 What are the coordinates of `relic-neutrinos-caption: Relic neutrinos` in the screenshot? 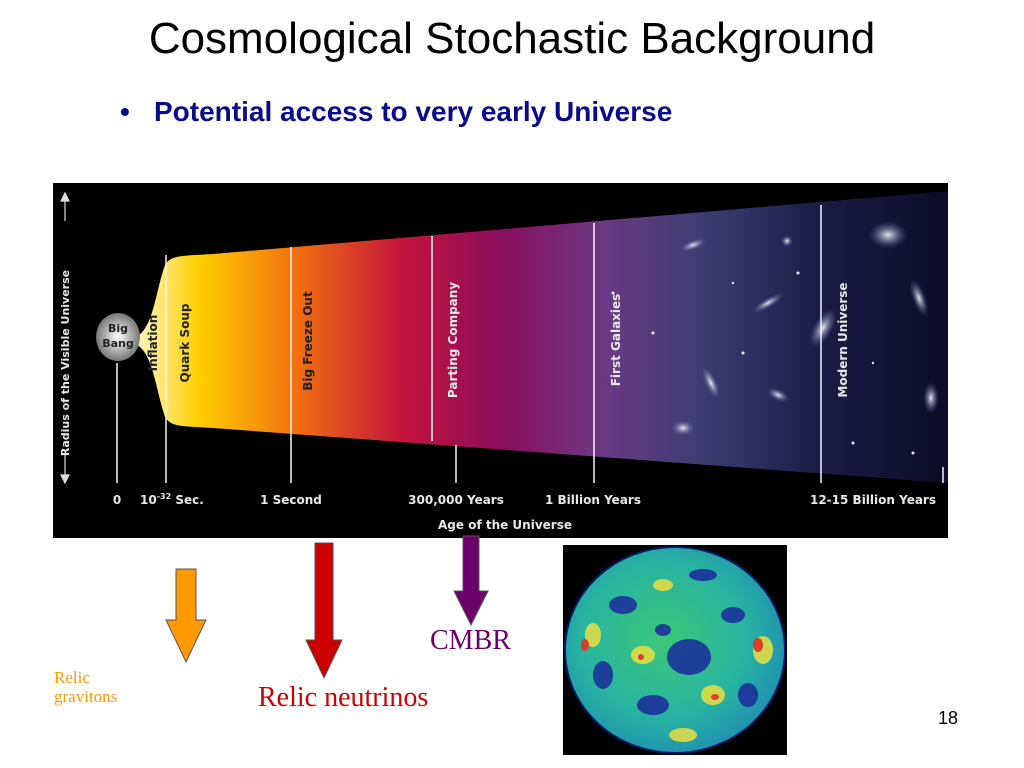 It's located at (343, 697).